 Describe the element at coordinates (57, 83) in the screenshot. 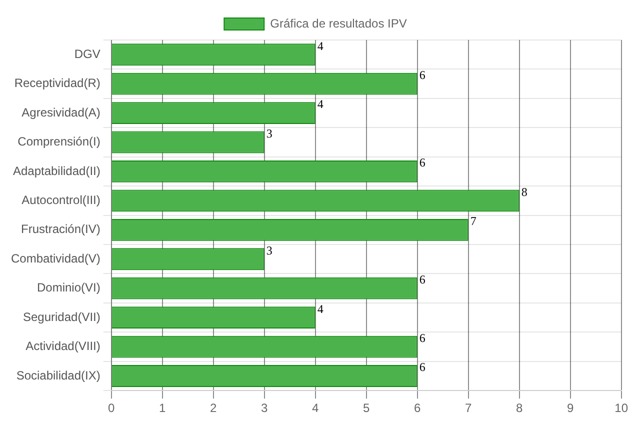

I see `y-tick-label: Receptividad(R)` at that location.